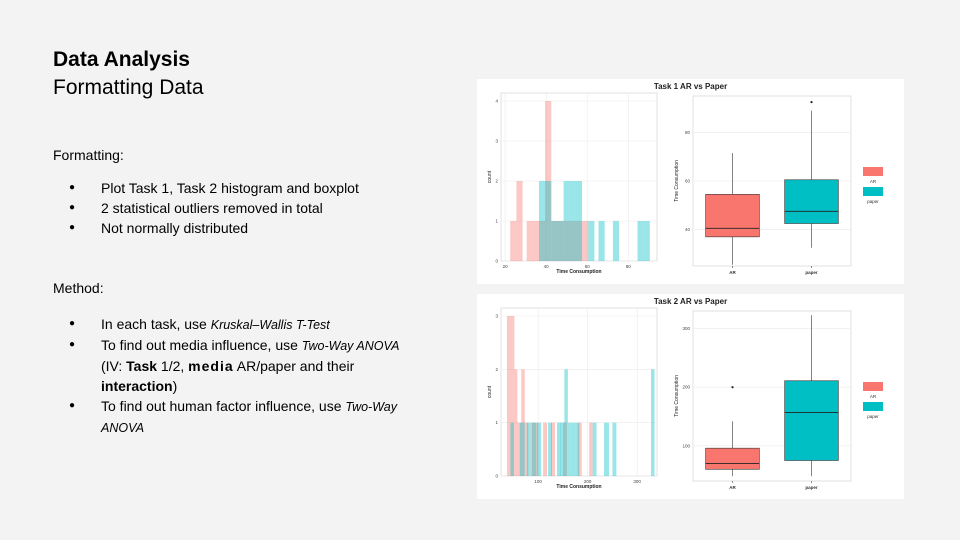  I want to click on list-item: 2 statistical outliers removed in total, so click(248, 208).